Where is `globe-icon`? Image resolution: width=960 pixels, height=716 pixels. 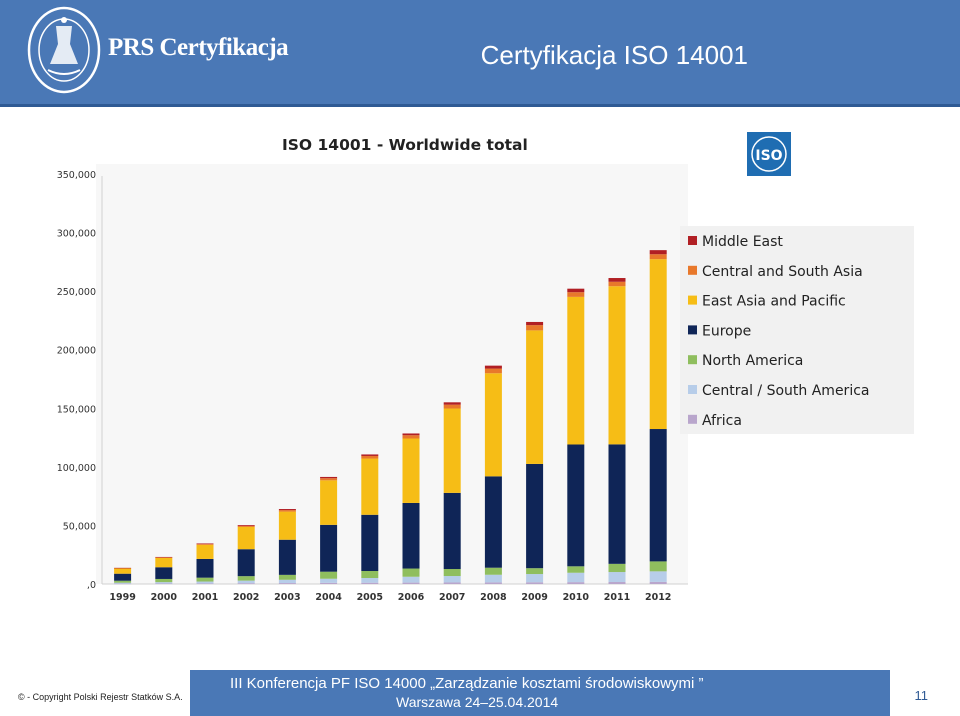 globe-icon is located at coordinates (769, 154).